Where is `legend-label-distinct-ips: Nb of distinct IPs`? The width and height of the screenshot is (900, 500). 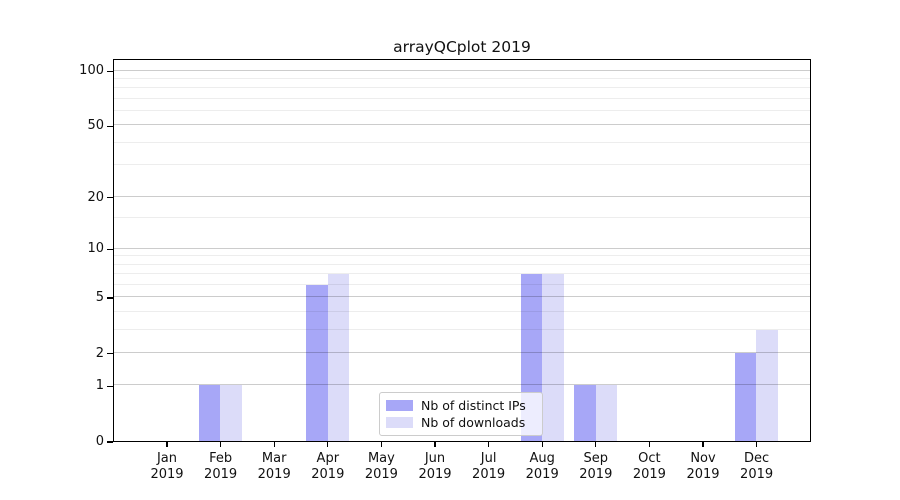
legend-label-distinct-ips: Nb of distinct IPs is located at coordinates (473, 405).